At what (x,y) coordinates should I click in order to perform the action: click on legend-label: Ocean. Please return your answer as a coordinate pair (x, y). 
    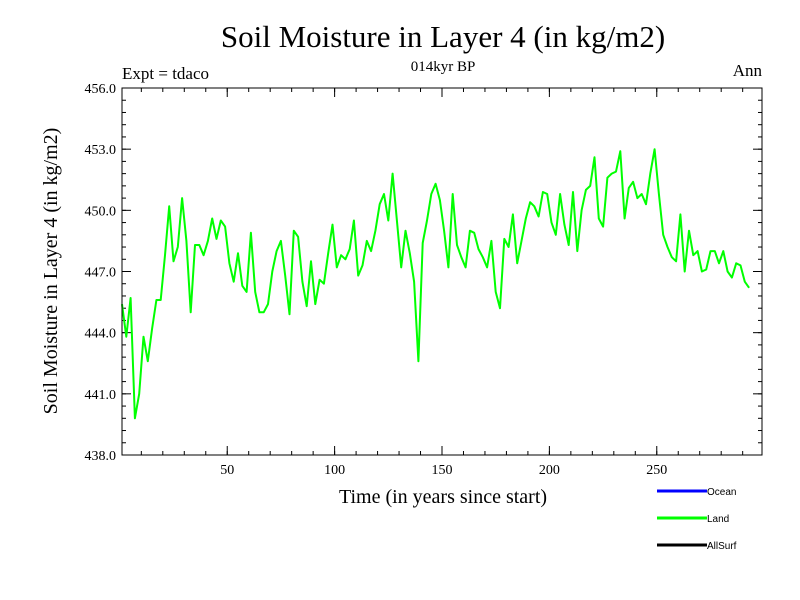
    Looking at the image, I should click on (721, 492).